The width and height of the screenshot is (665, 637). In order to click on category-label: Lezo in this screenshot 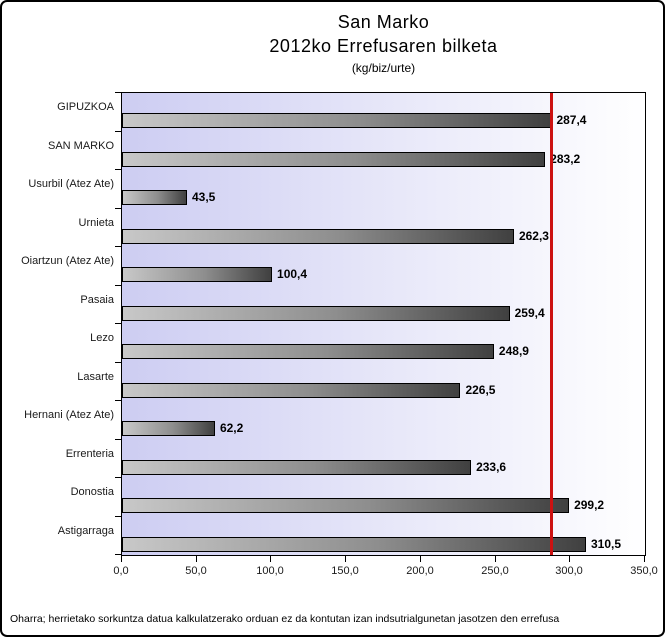, I will do `click(102, 338)`.